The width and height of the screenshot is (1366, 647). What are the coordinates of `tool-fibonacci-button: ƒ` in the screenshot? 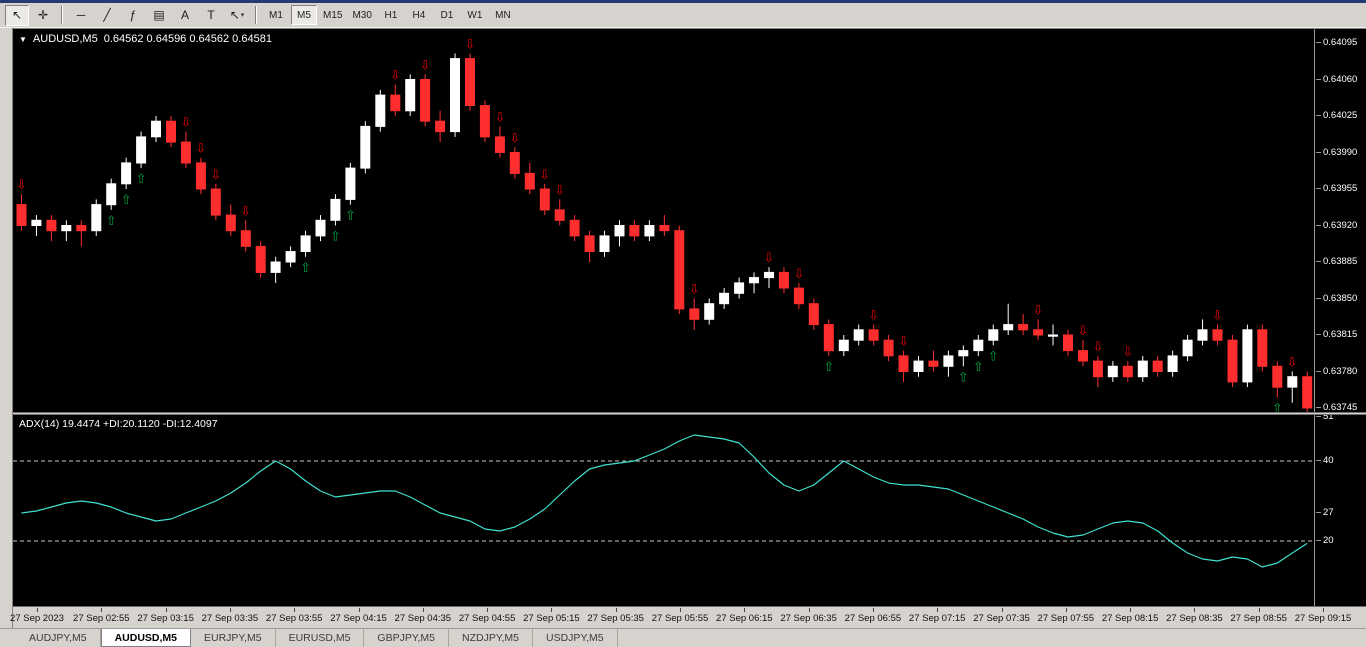 It's located at (133, 15).